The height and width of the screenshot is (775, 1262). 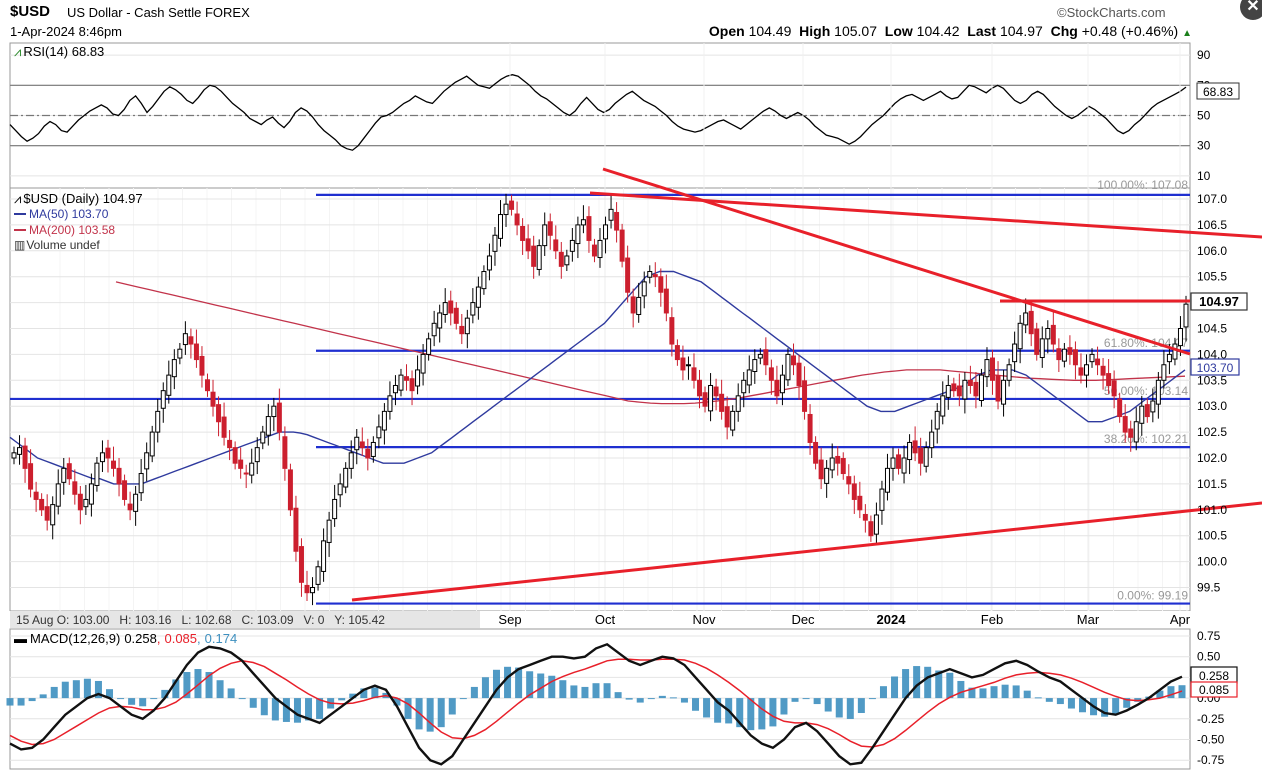 I want to click on rsi-last-value: 68.83, so click(x=1218, y=92).